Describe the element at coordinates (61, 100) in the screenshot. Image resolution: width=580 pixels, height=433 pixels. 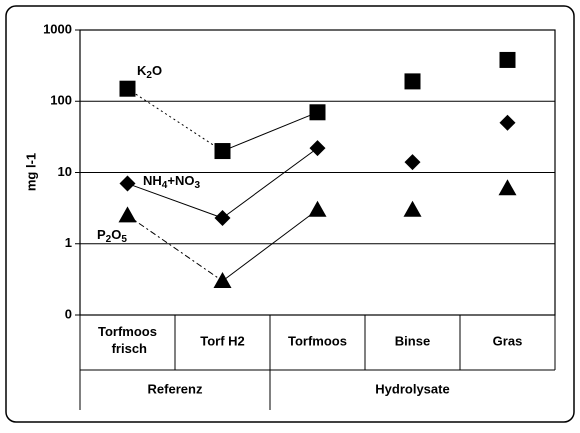
I see `y-tick-label: 100` at that location.